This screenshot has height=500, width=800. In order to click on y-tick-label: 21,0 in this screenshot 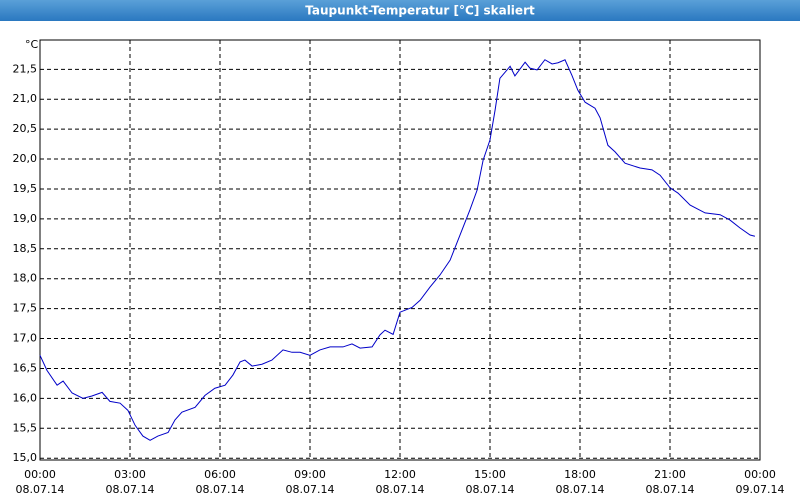, I will do `click(25, 98)`.